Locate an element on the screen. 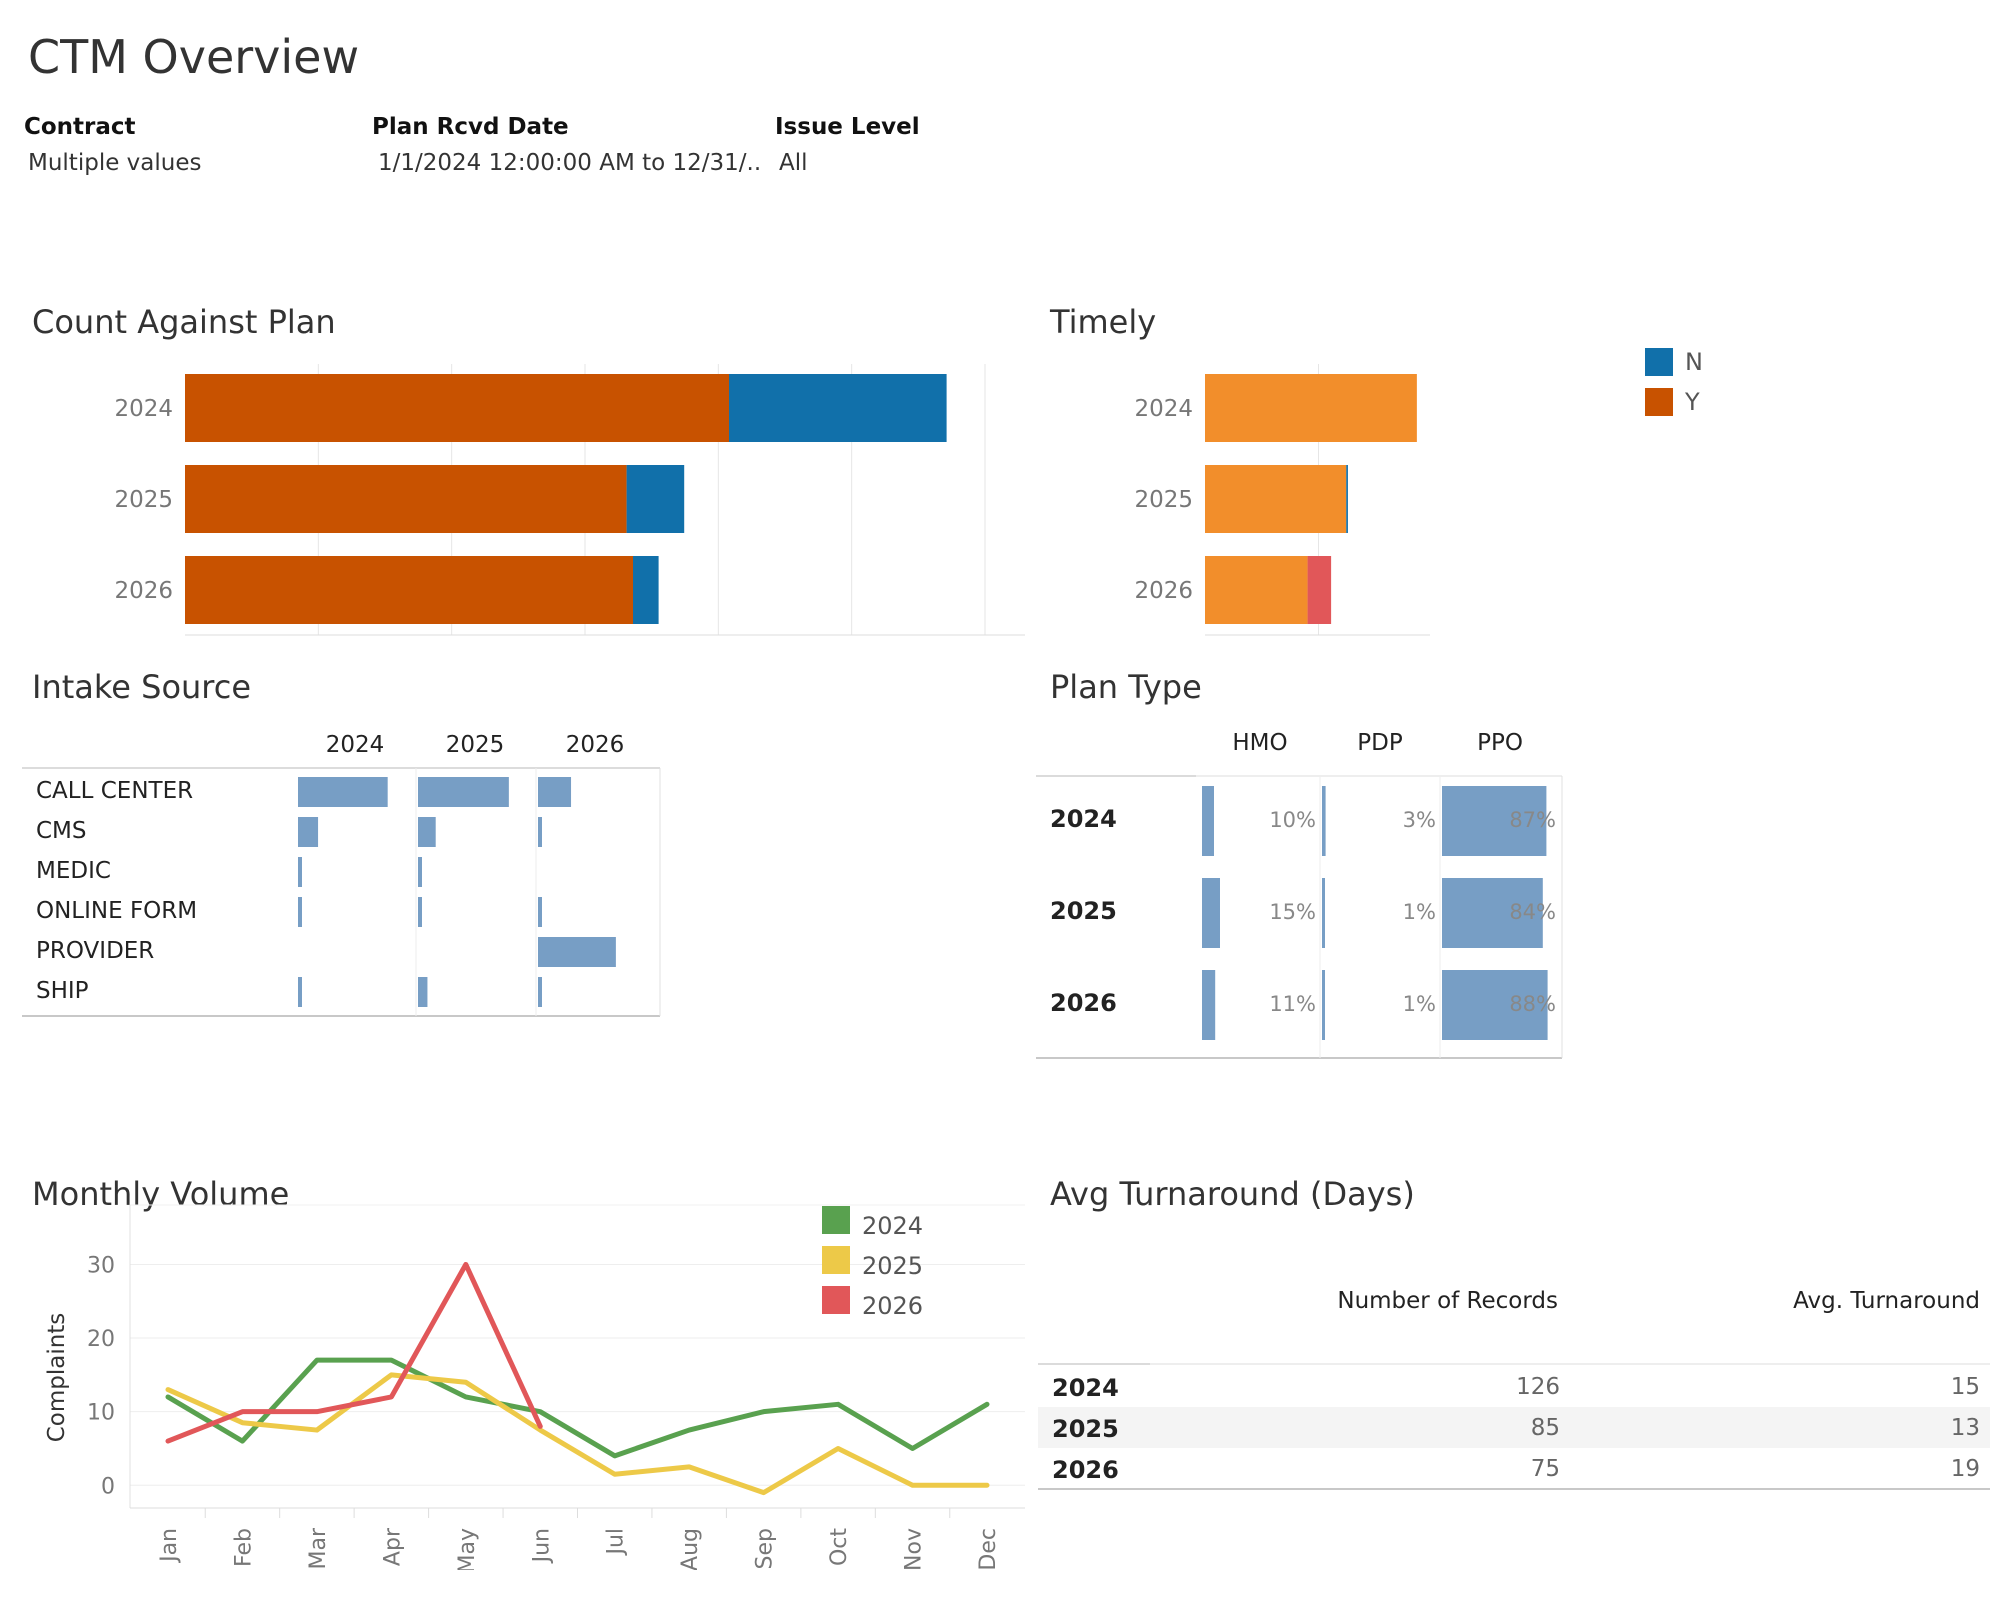 Image resolution: width=2000 pixels, height=1600 pixels. legend-label: 2024 is located at coordinates (892, 1226).